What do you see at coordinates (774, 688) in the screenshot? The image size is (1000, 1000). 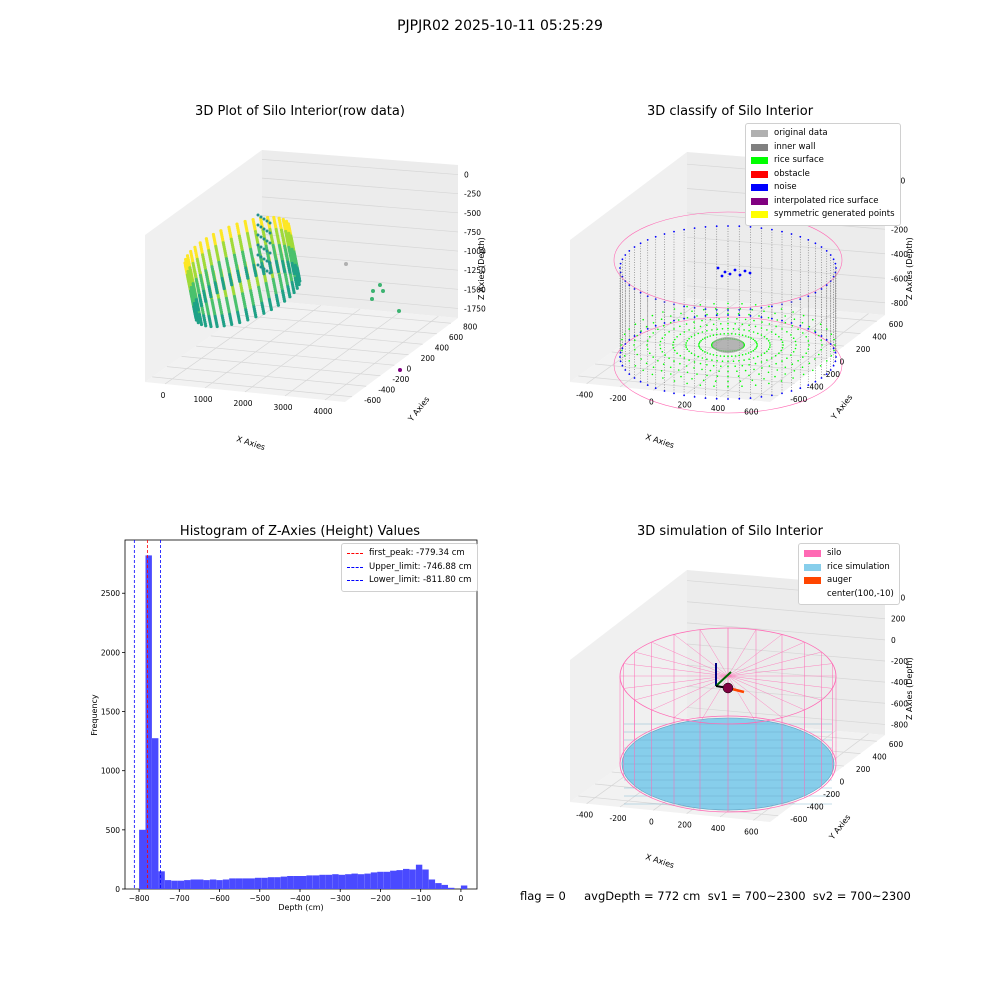 I see `silo-wire` at bounding box center [774, 688].